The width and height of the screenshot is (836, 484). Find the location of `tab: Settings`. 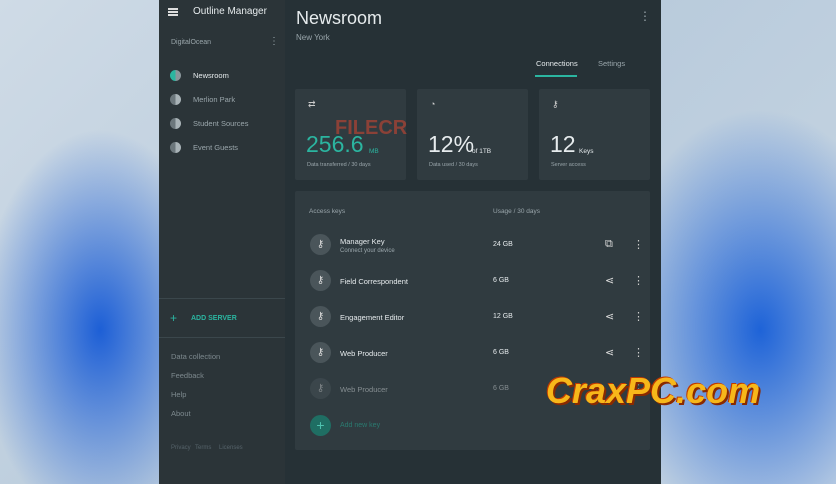

tab: Settings is located at coordinates (612, 63).